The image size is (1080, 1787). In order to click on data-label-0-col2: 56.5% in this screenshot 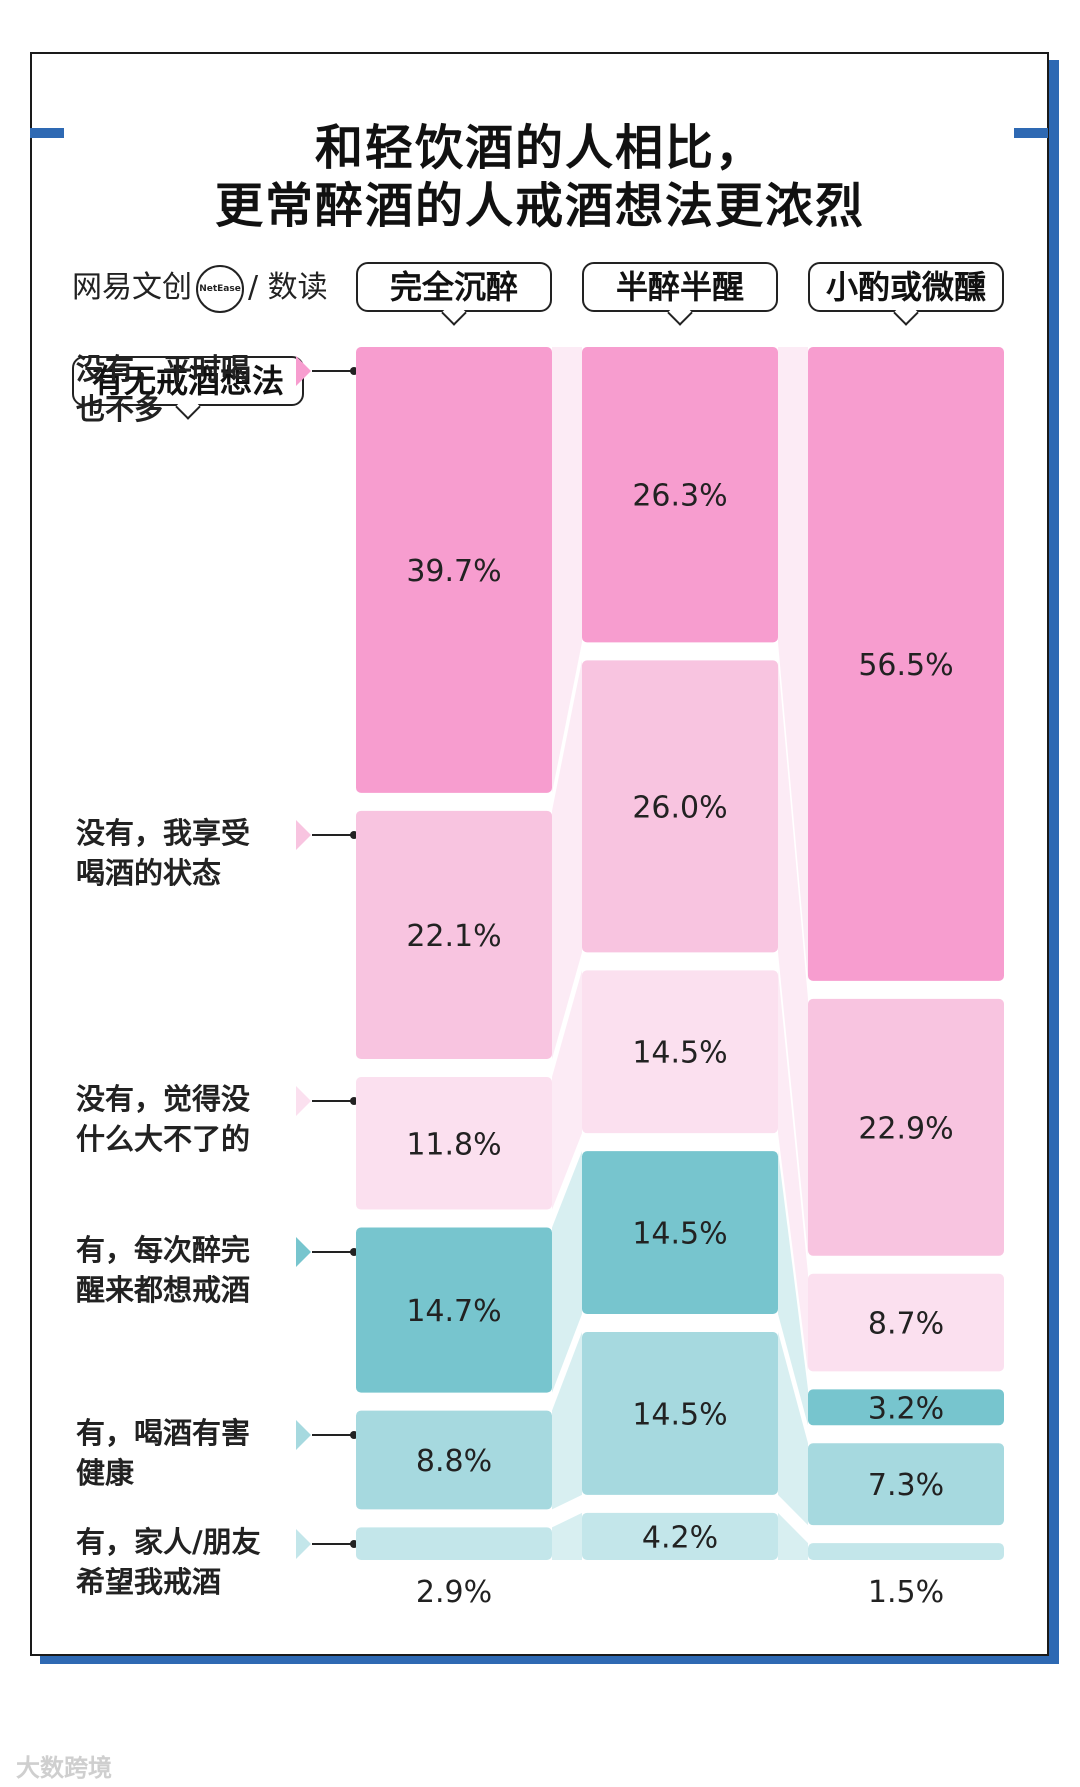, I will do `click(905, 665)`.